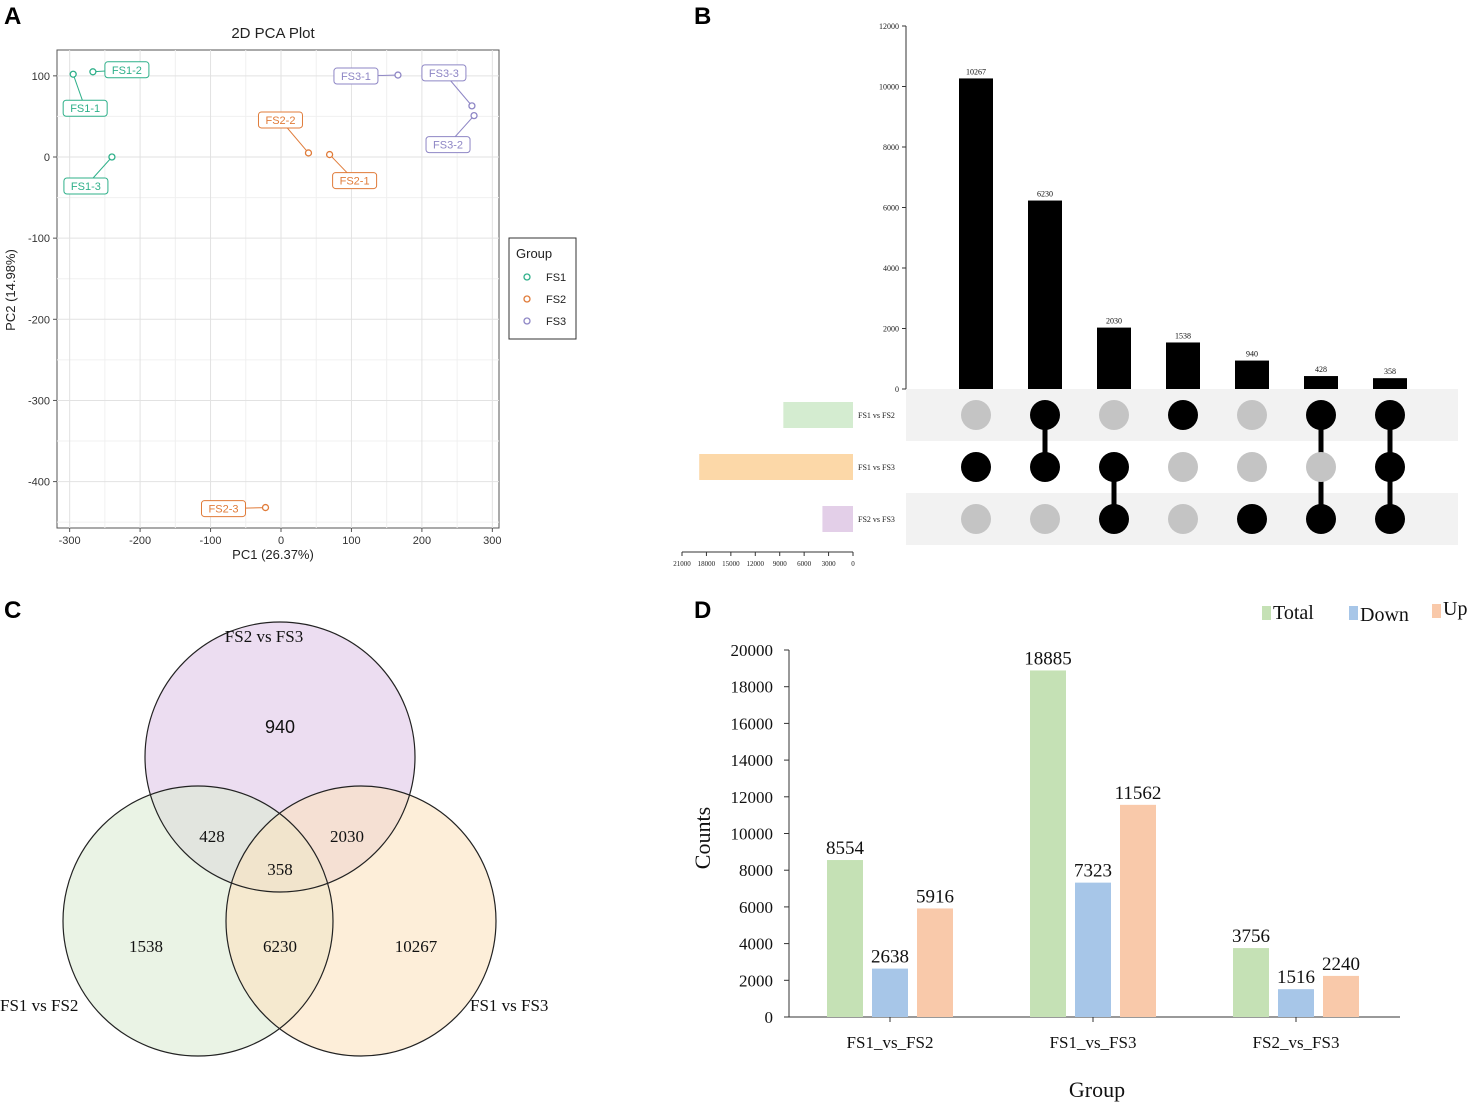 The width and height of the screenshot is (1469, 1104). What do you see at coordinates (281, 541) in the screenshot?
I see `x-tick-label: 0` at bounding box center [281, 541].